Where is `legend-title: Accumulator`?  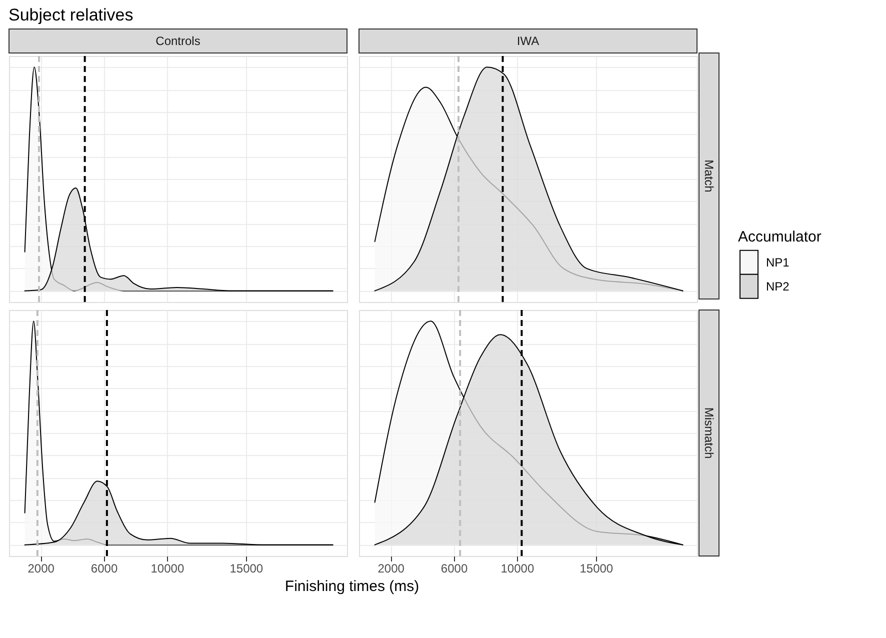 legend-title: Accumulator is located at coordinates (780, 237).